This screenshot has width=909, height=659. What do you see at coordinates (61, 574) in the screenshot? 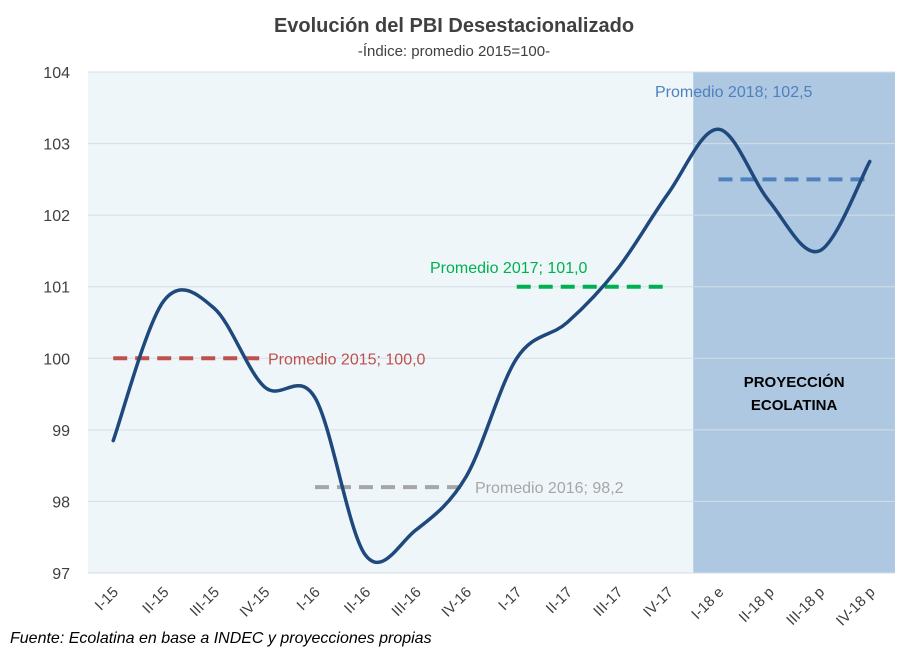
I see `y-tick-label: 97` at bounding box center [61, 574].